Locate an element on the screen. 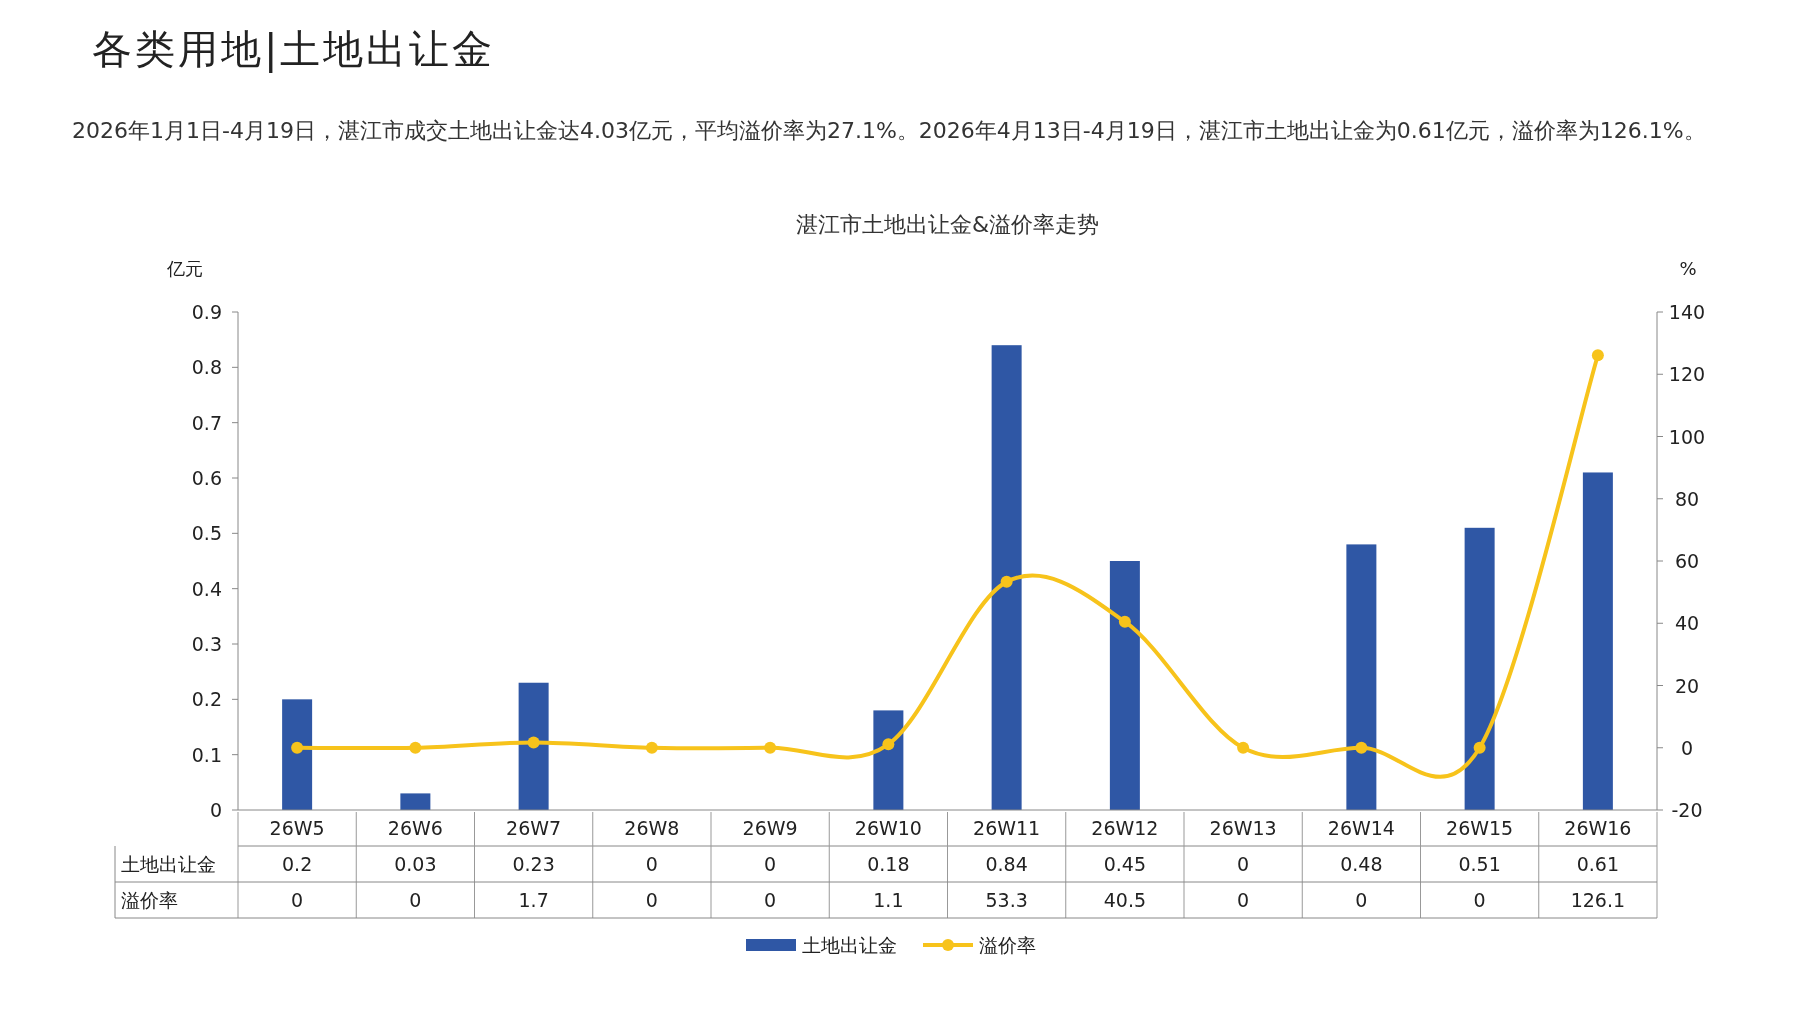 The image size is (1797, 1010). data-label: 0.45 is located at coordinates (1125, 864).